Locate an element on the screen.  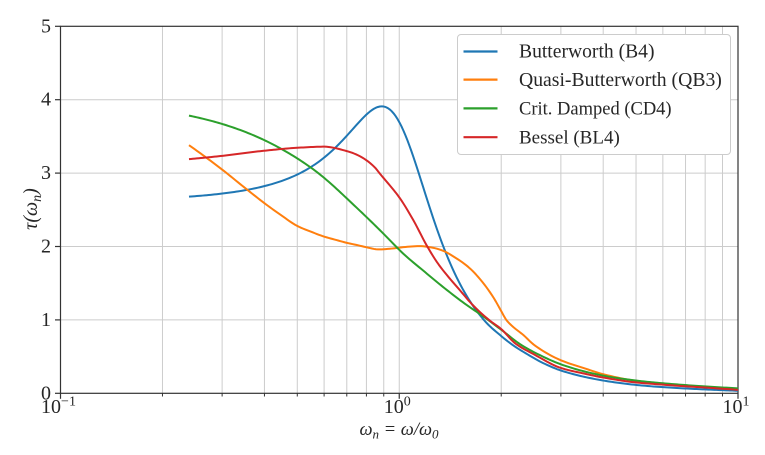
svg-text: 4 is located at coordinates (46, 100).